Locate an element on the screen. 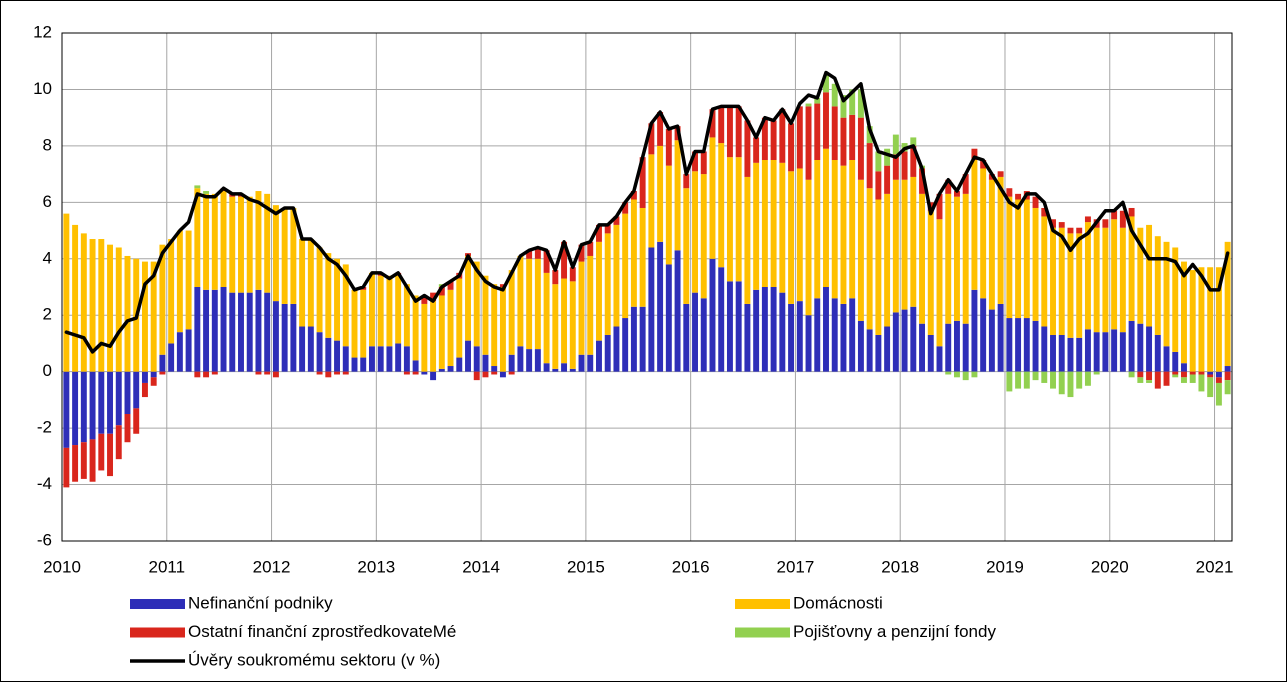 The height and width of the screenshot is (687, 1287). y-tick-label: 6 is located at coordinates (47, 201).